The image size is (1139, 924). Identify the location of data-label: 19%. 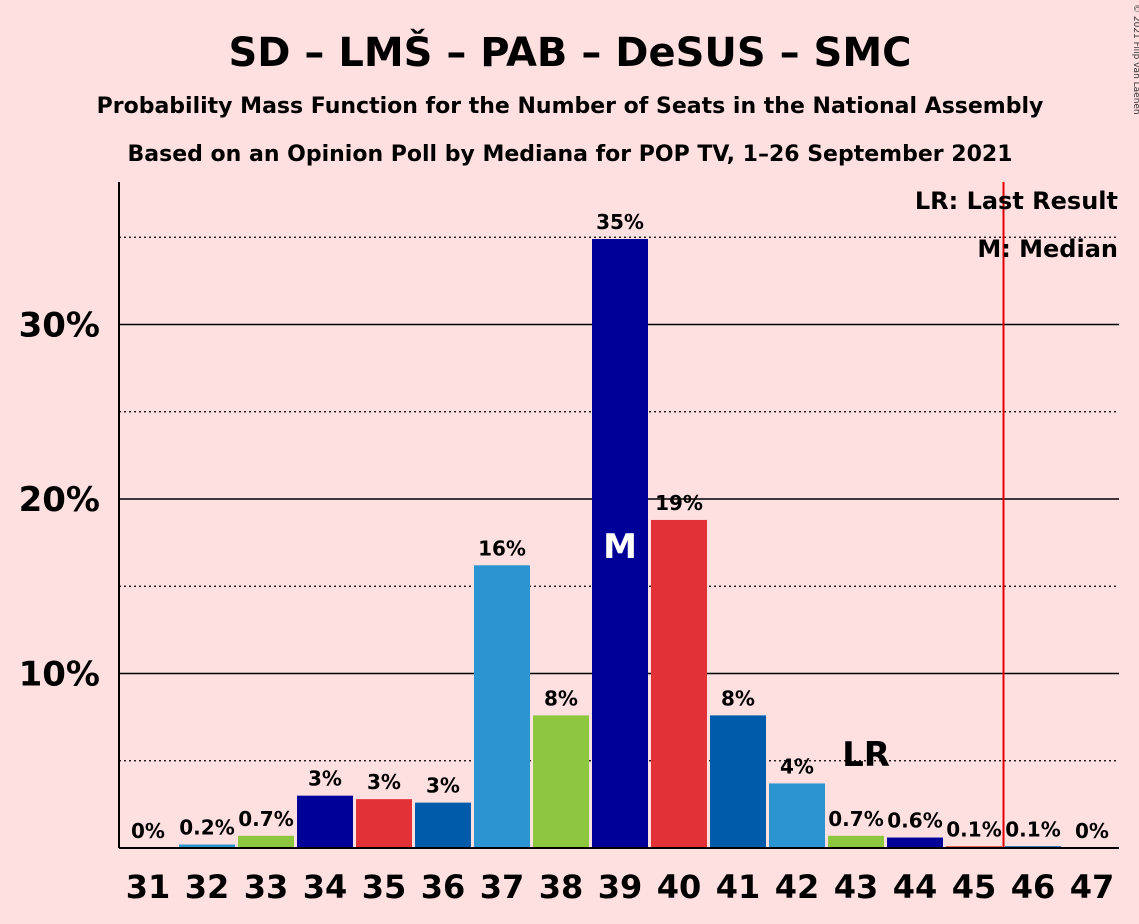
(679, 503).